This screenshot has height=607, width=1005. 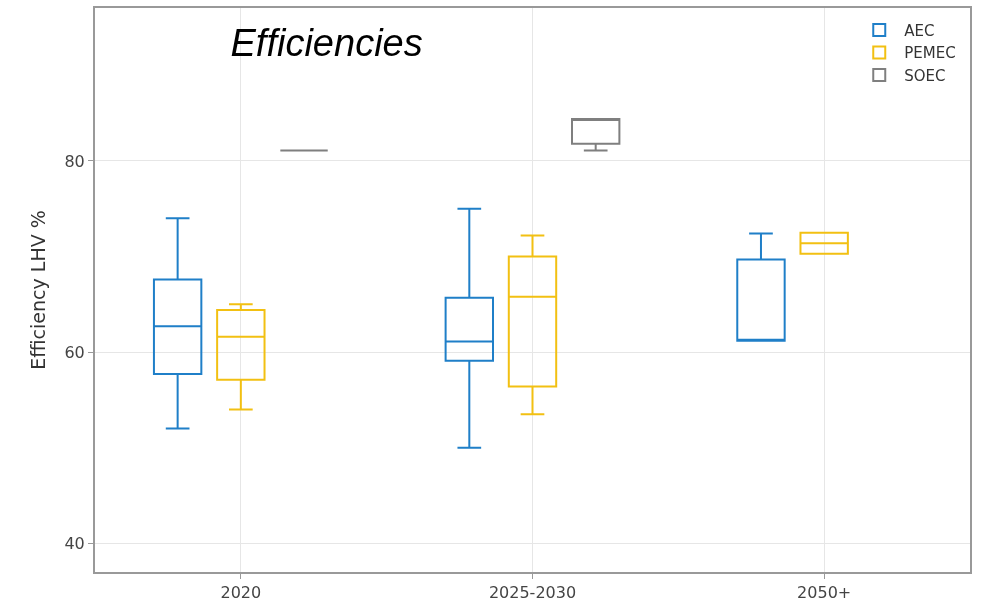 What do you see at coordinates (74, 543) in the screenshot?
I see `y-tick-label: 40` at bounding box center [74, 543].